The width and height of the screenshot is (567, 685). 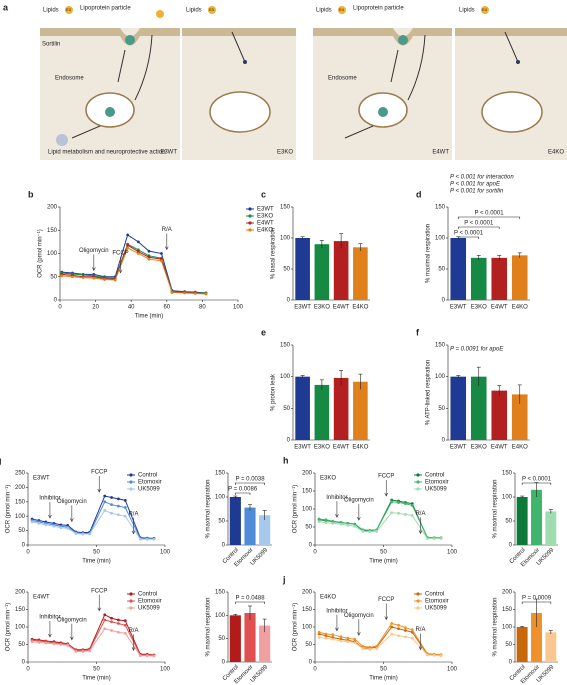 I want to click on y-axis-label: % basal respiration, so click(x=274, y=253).